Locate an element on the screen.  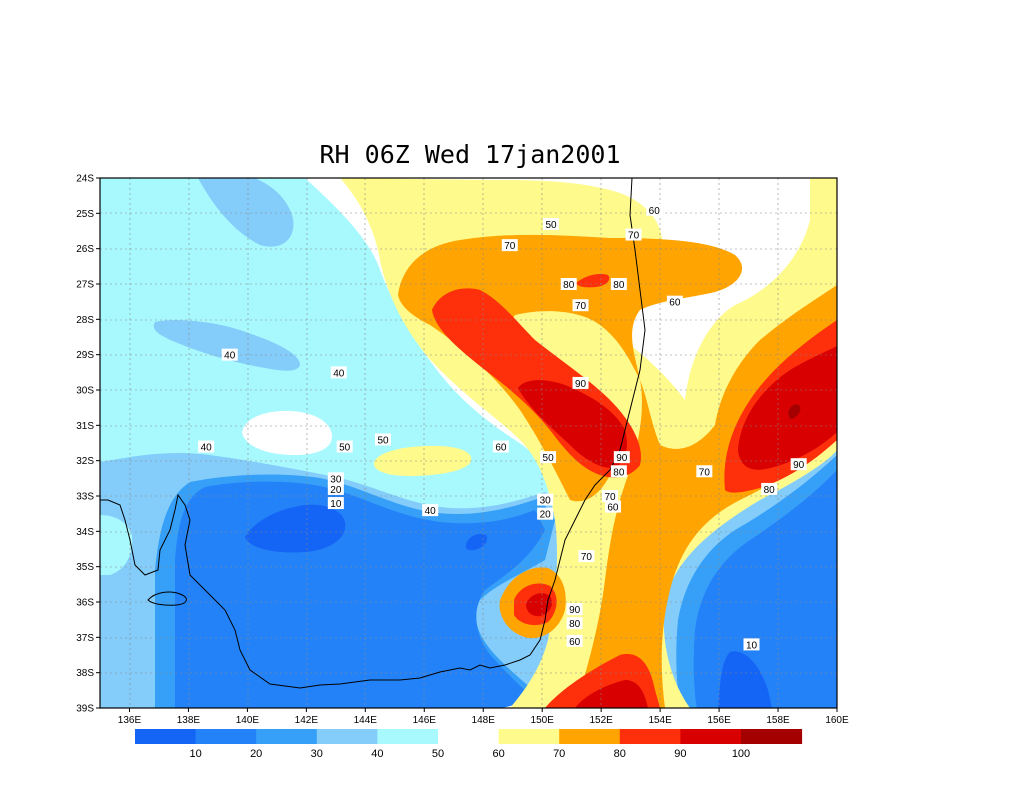
map-title: RH 06Z Wed 17jan2001 is located at coordinates (470, 154).